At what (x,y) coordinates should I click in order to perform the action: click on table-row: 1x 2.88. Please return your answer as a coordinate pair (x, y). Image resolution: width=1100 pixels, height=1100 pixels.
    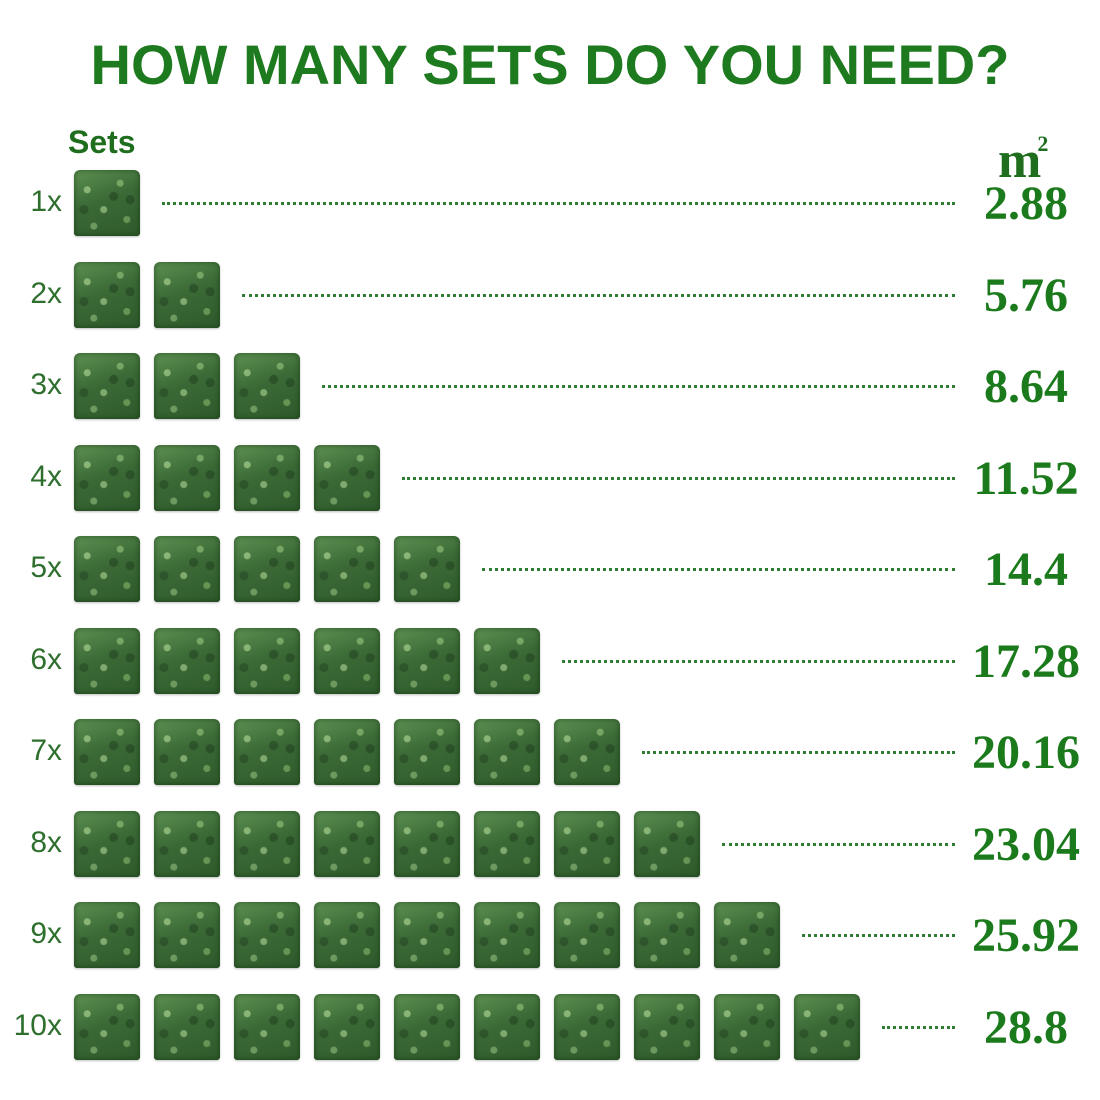
    Looking at the image, I should click on (550, 203).